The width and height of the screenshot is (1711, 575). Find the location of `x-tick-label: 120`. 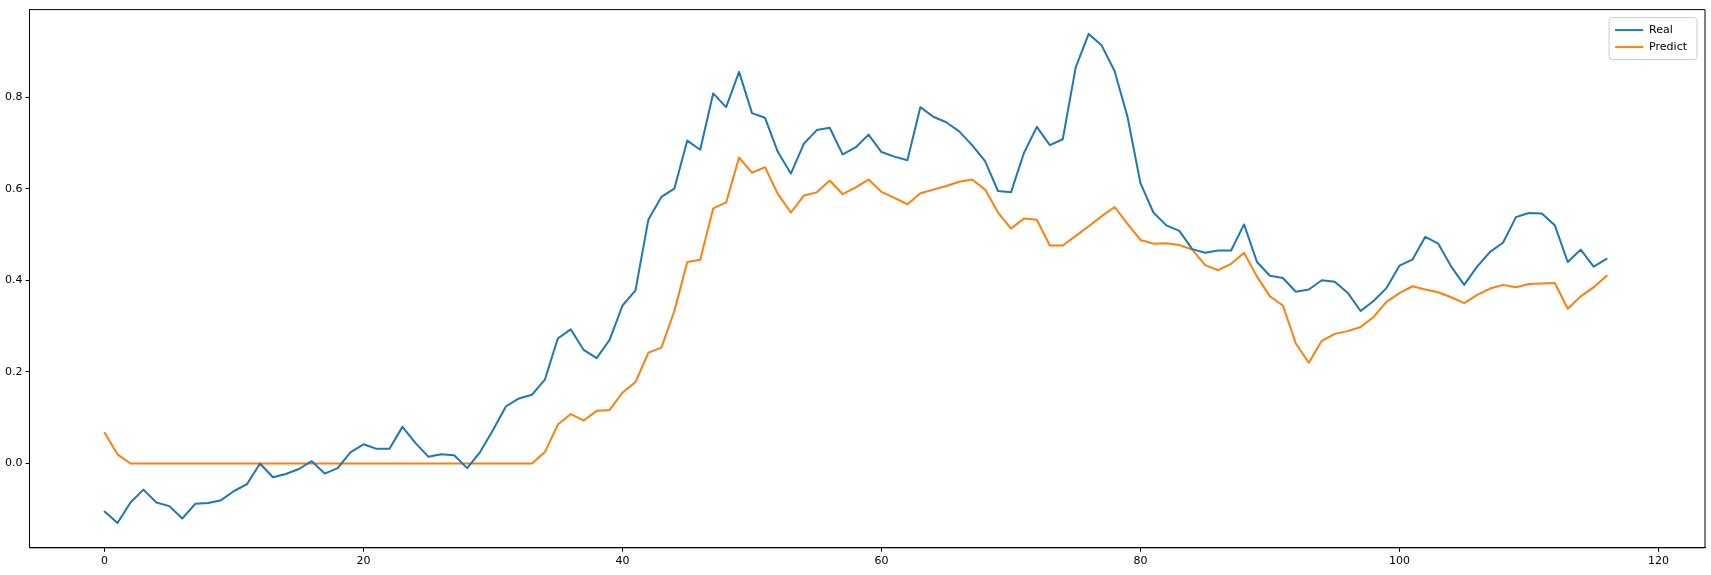

x-tick-label: 120 is located at coordinates (1658, 561).